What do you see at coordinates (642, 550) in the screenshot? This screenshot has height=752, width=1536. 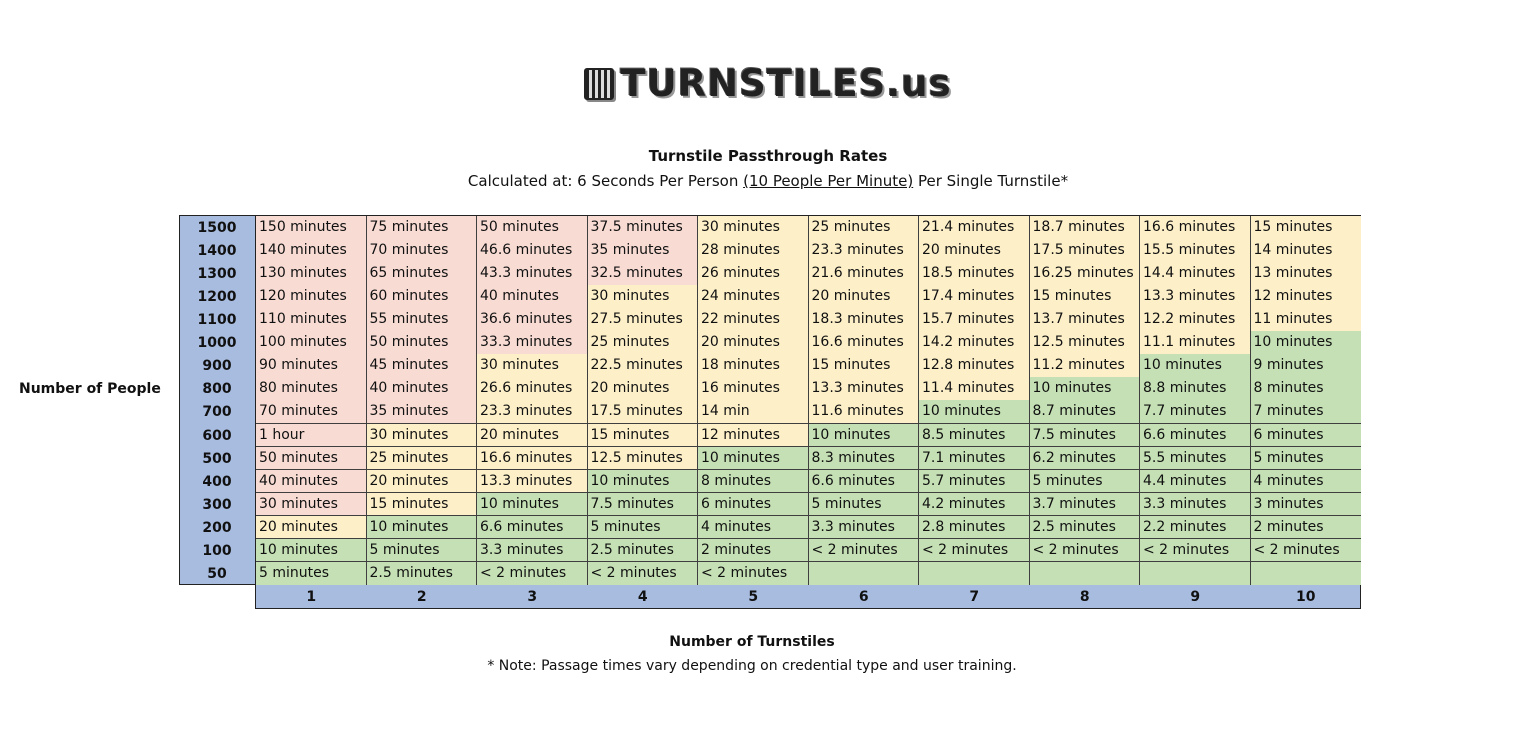 I see `table-cell: 2.5 minutes` at bounding box center [642, 550].